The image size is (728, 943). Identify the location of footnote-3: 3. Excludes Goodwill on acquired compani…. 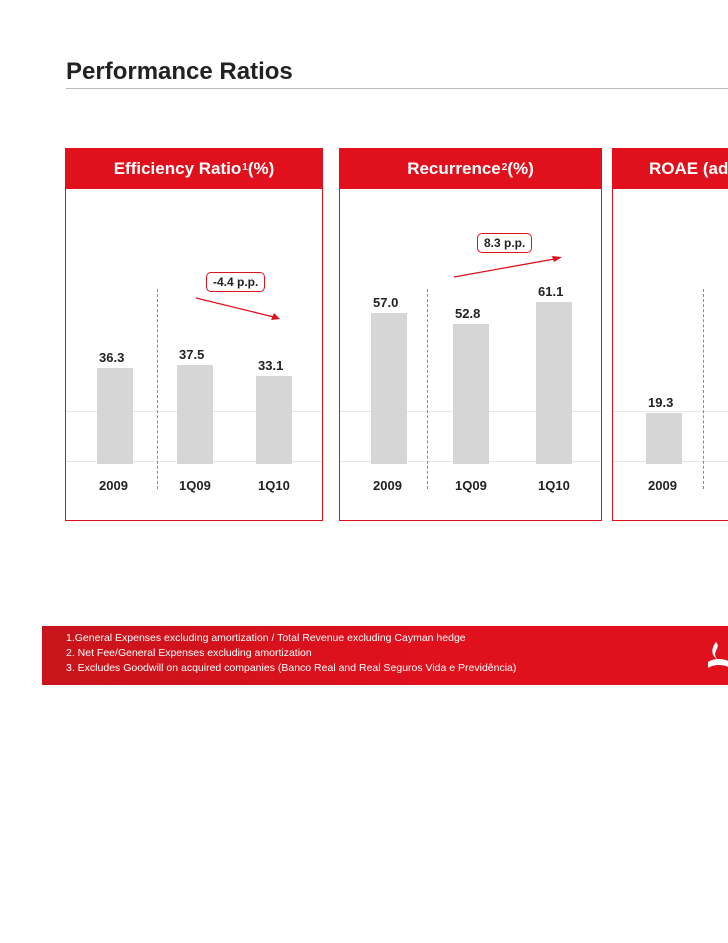
(291, 668).